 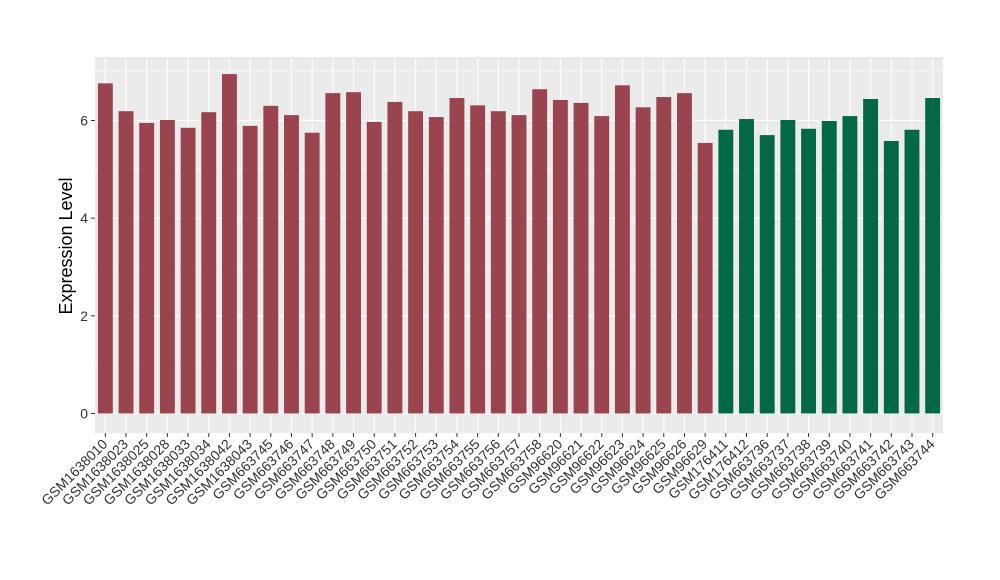 I want to click on bar-GSM663743, so click(x=912, y=271).